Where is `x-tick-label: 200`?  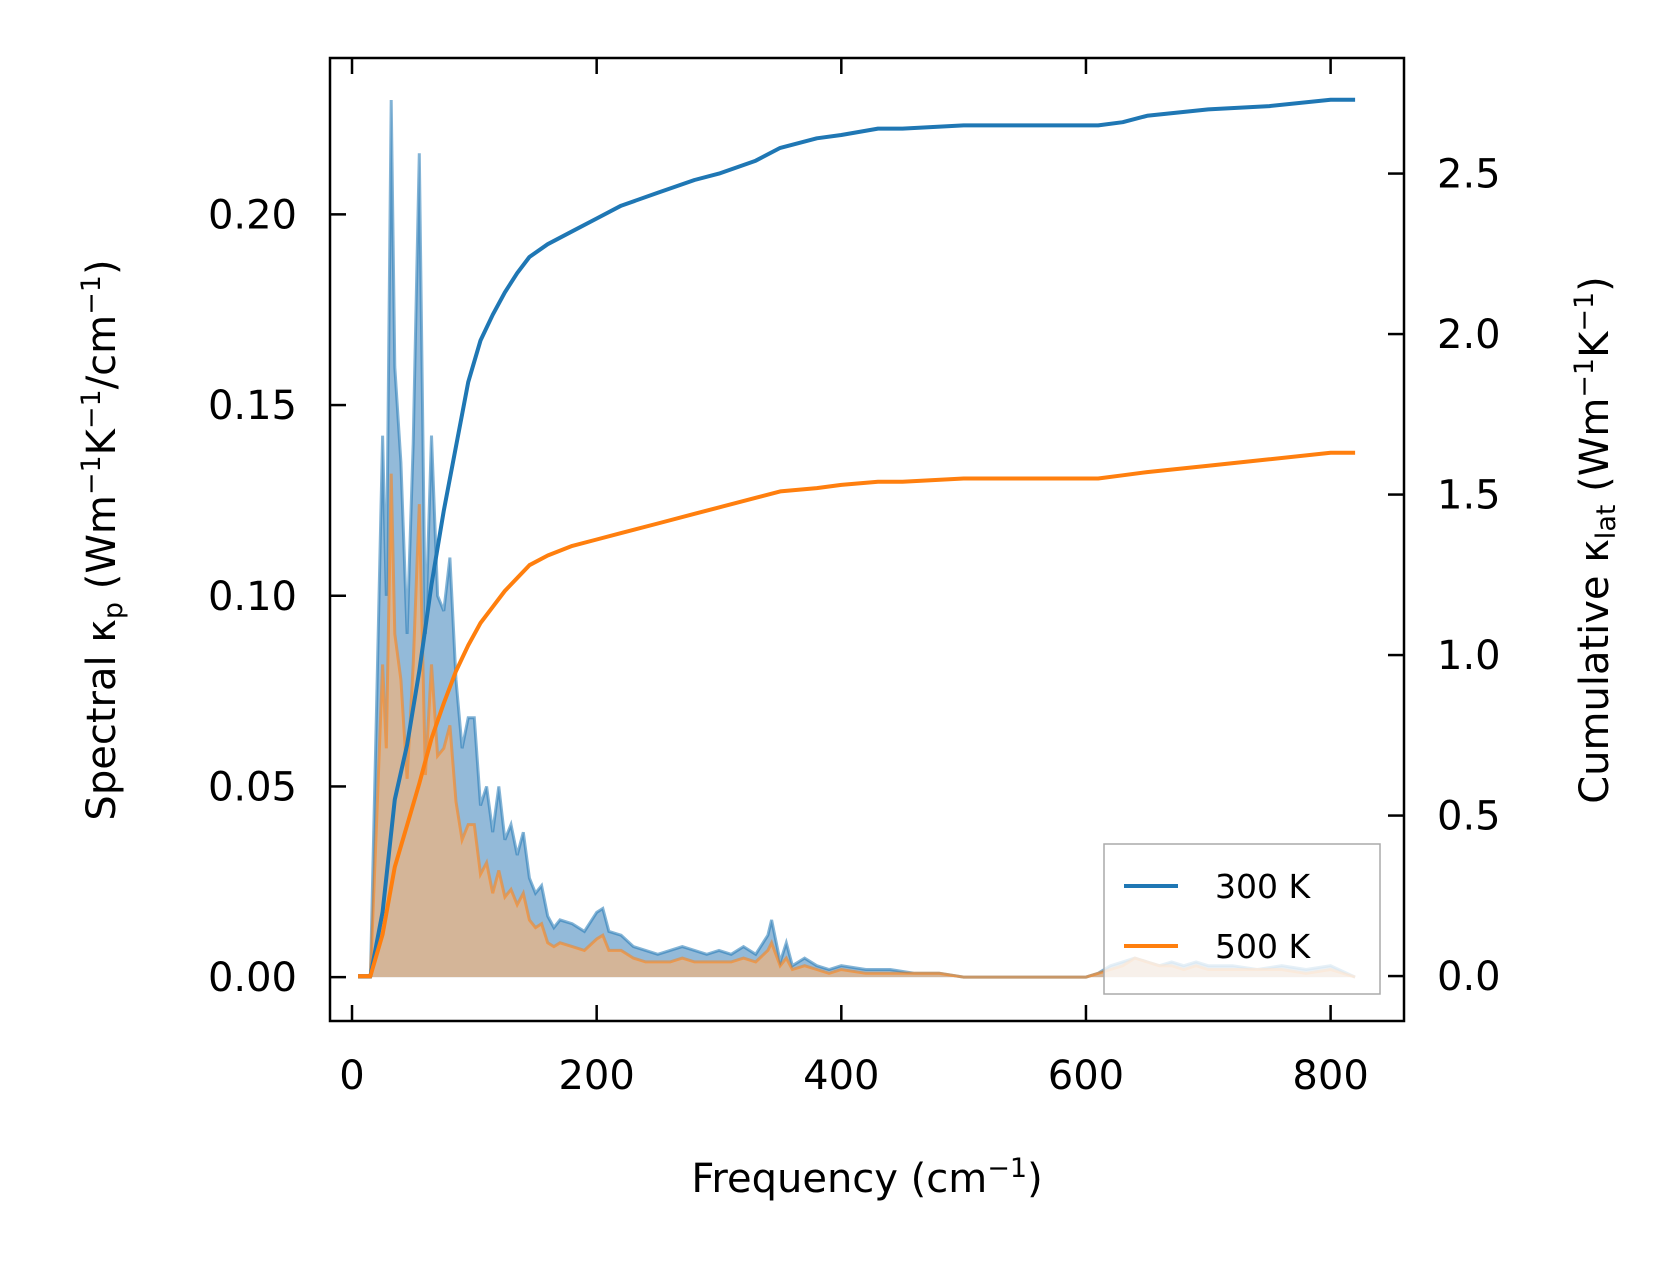 x-tick-label: 200 is located at coordinates (596, 1076).